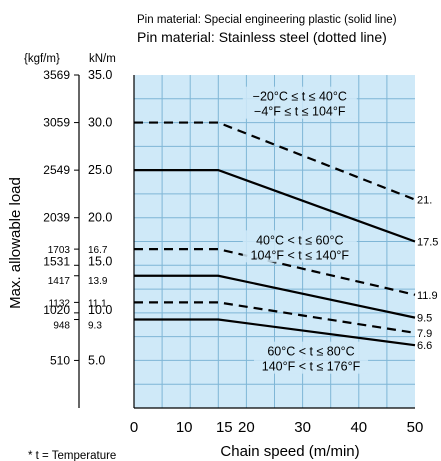  What do you see at coordinates (424, 346) in the screenshot?
I see `series-end-label: 6.6` at bounding box center [424, 346].